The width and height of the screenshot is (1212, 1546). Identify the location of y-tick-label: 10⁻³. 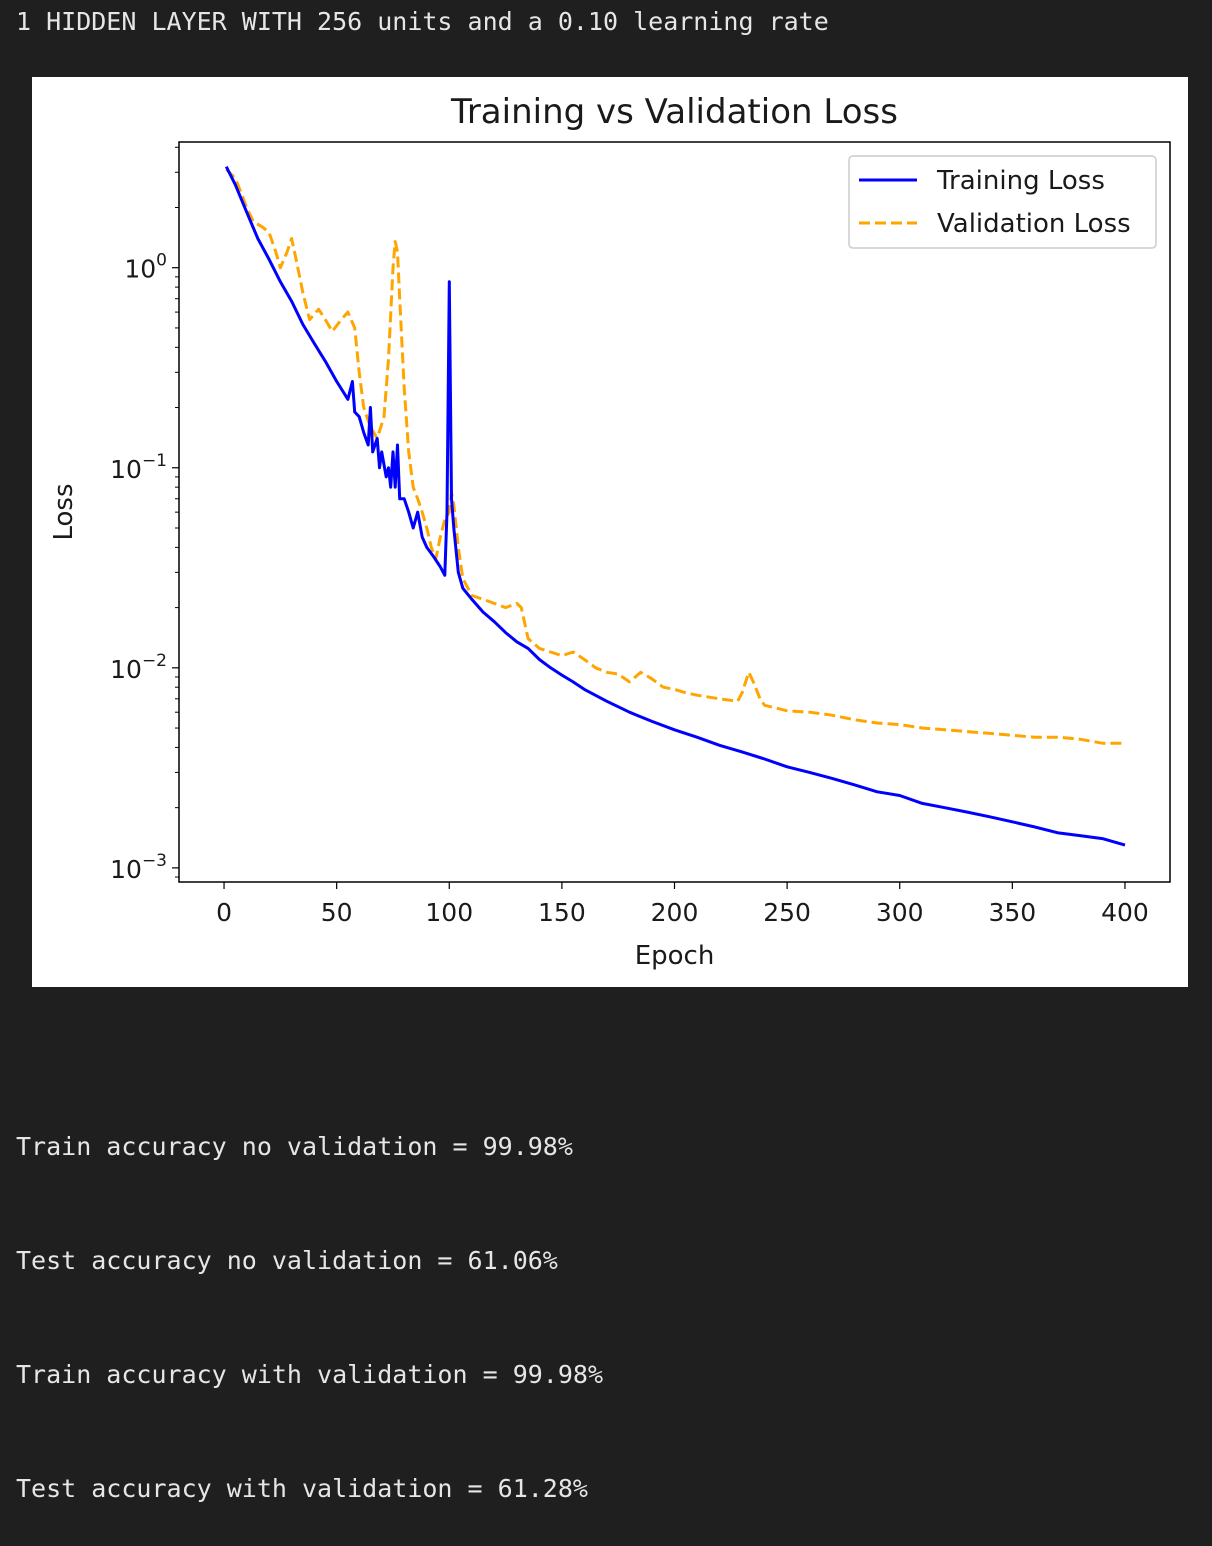
(138, 867).